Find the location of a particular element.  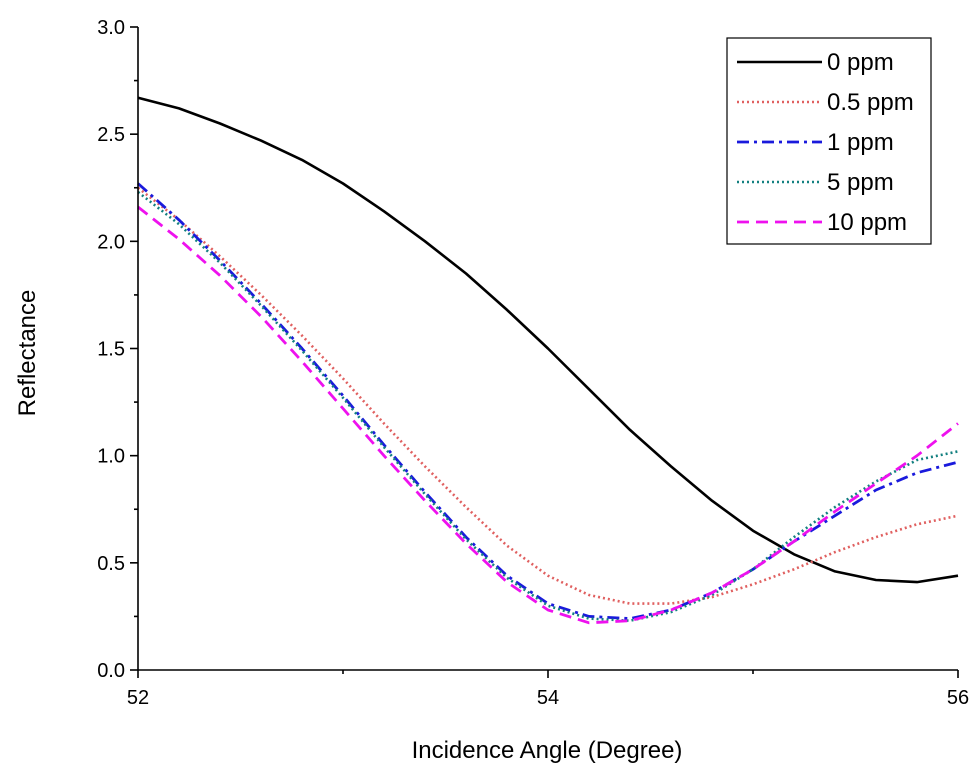

legend-label: 5 ppm is located at coordinates (860, 182).